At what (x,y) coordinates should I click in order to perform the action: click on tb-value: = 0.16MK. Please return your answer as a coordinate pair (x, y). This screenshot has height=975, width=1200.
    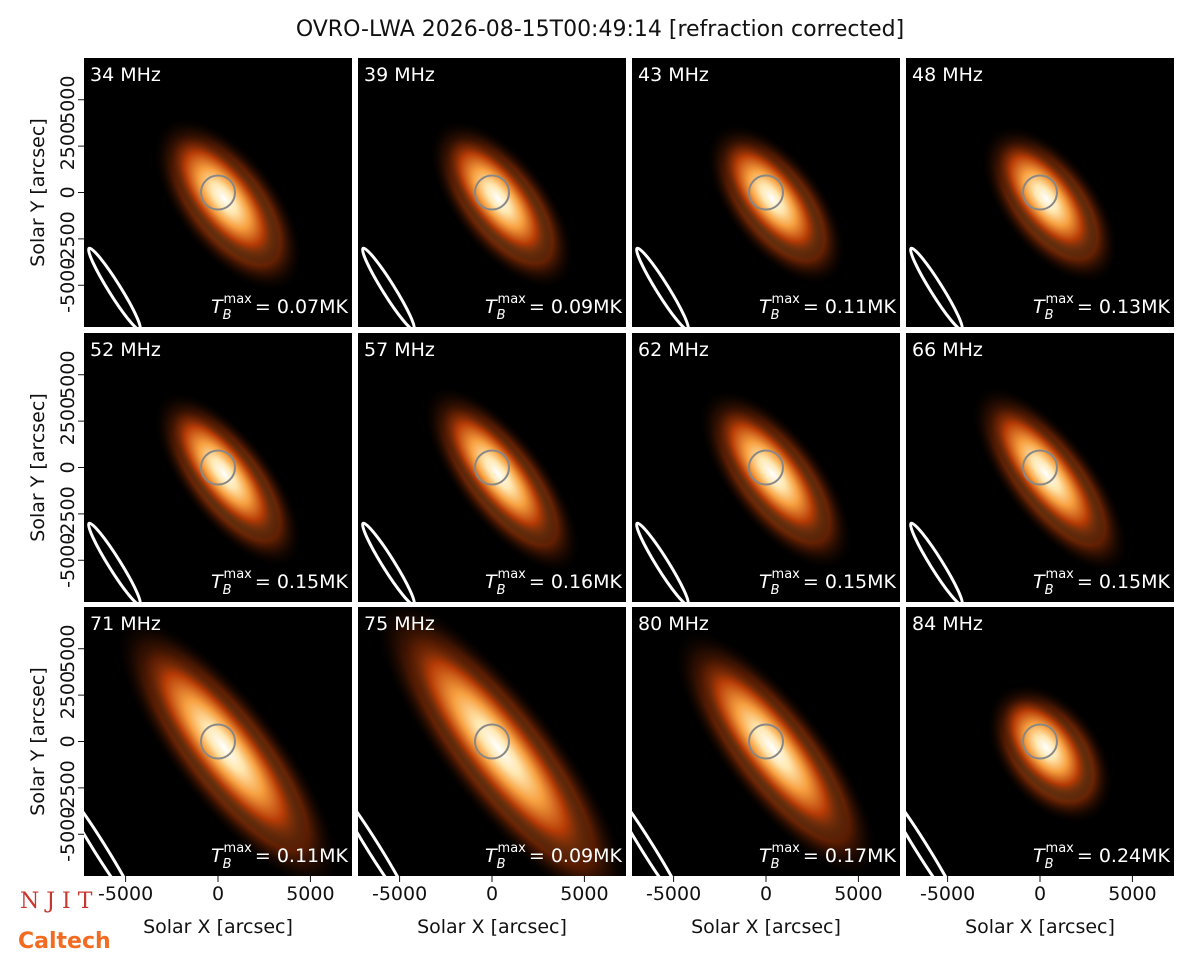
    Looking at the image, I should click on (576, 582).